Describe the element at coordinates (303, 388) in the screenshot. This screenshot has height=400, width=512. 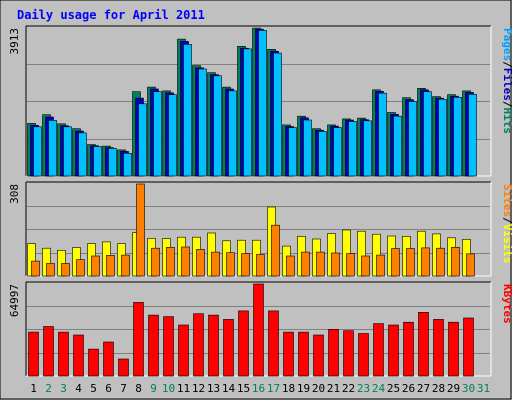
I see `x-tick-label: 19` at that location.